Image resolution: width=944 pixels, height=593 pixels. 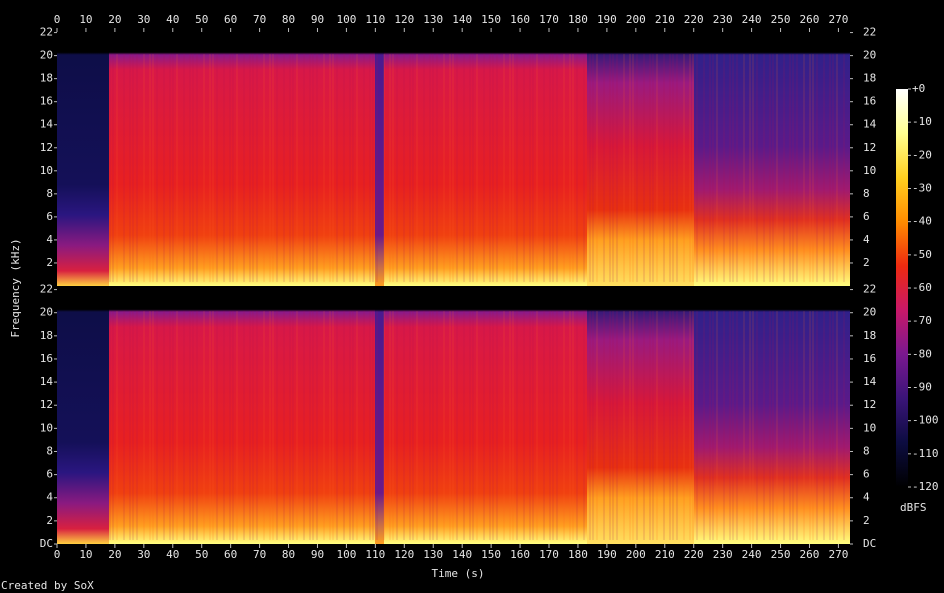 I want to click on colorbar-tick-label: -10, so click(x=922, y=121).